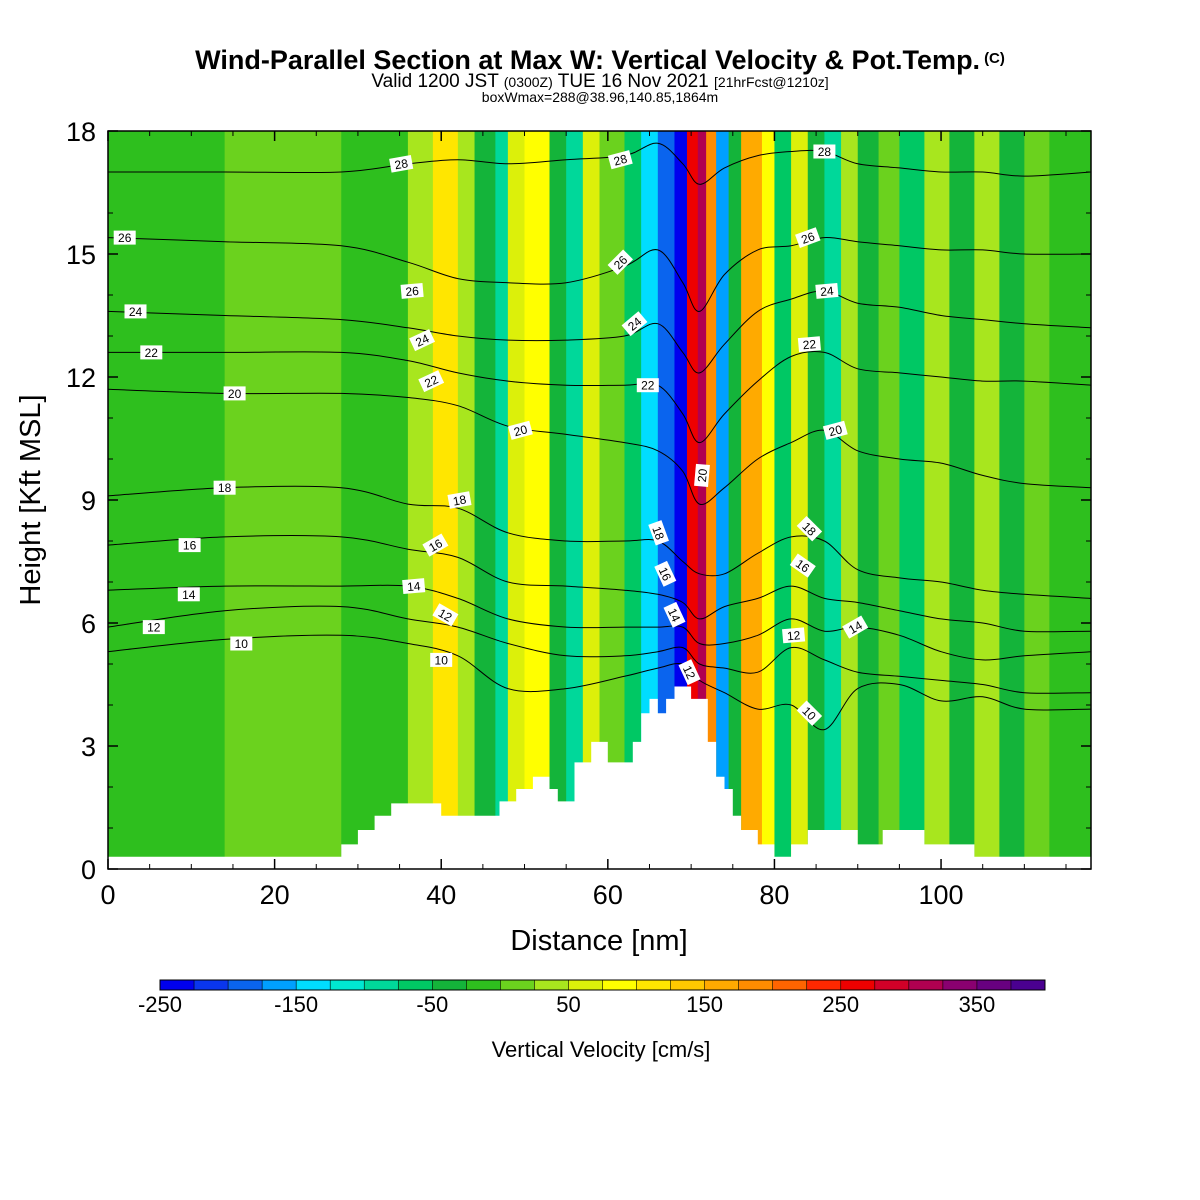  What do you see at coordinates (835, 430) in the screenshot?
I see `contour-label-18: 20` at bounding box center [835, 430].